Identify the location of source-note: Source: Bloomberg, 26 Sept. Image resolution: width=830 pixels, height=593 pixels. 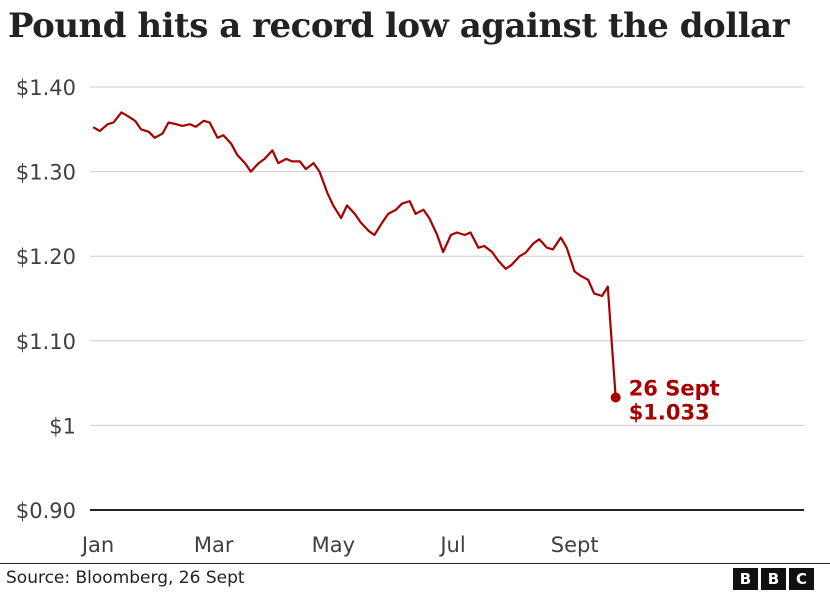
(125, 578).